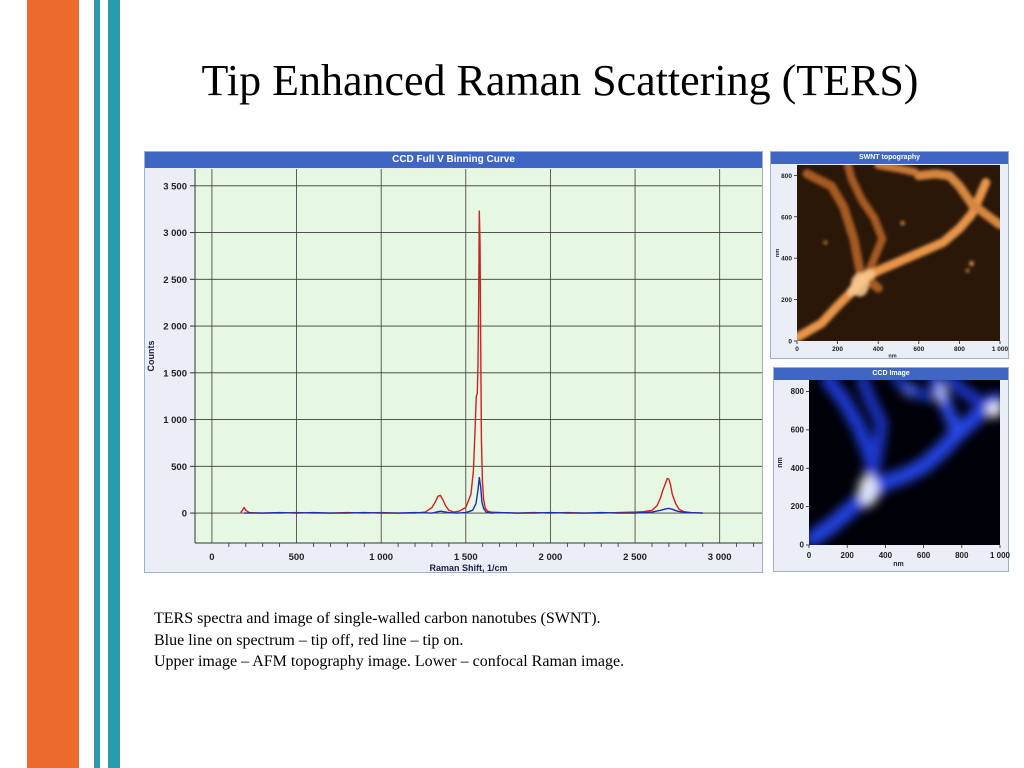  I want to click on y-axis-title: Counts, so click(151, 356).